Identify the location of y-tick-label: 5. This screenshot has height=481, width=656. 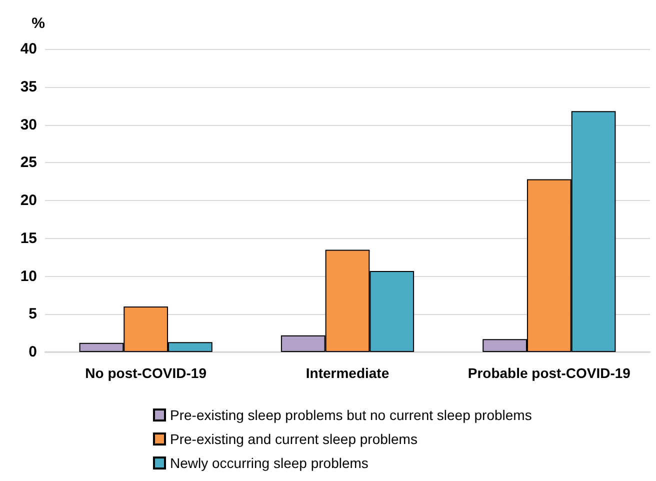
(32, 314).